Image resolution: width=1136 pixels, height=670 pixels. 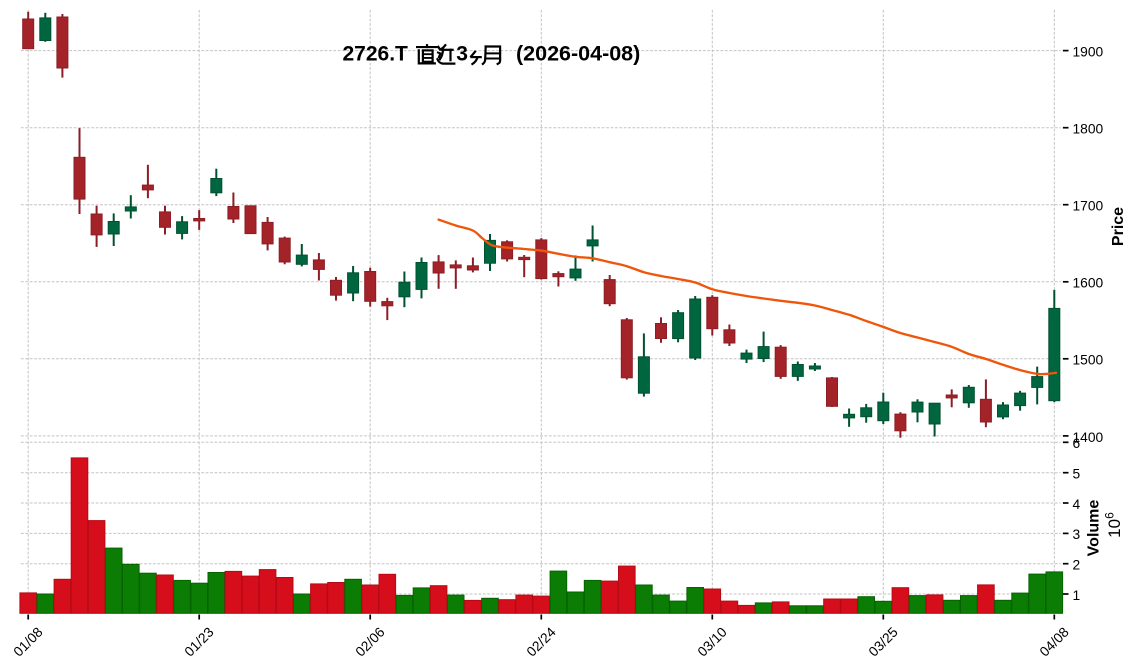 I want to click on svg-text: 1600, so click(x=1088, y=283).